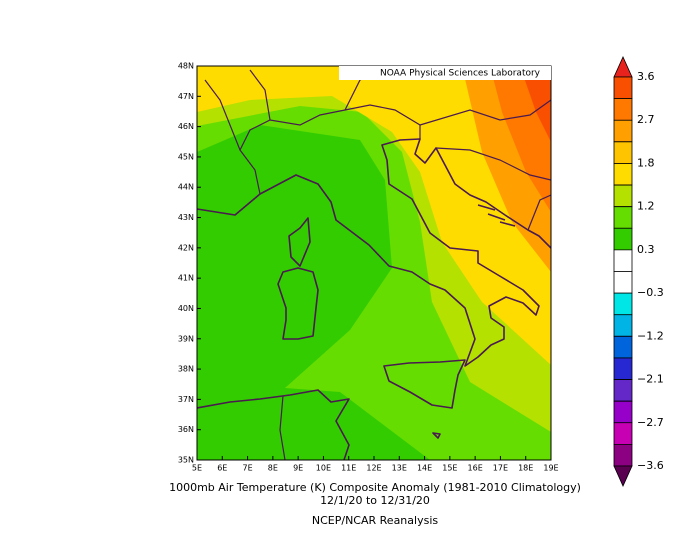  Describe the element at coordinates (646, 206) in the screenshot. I see `colorbar-label: 1.2` at that location.